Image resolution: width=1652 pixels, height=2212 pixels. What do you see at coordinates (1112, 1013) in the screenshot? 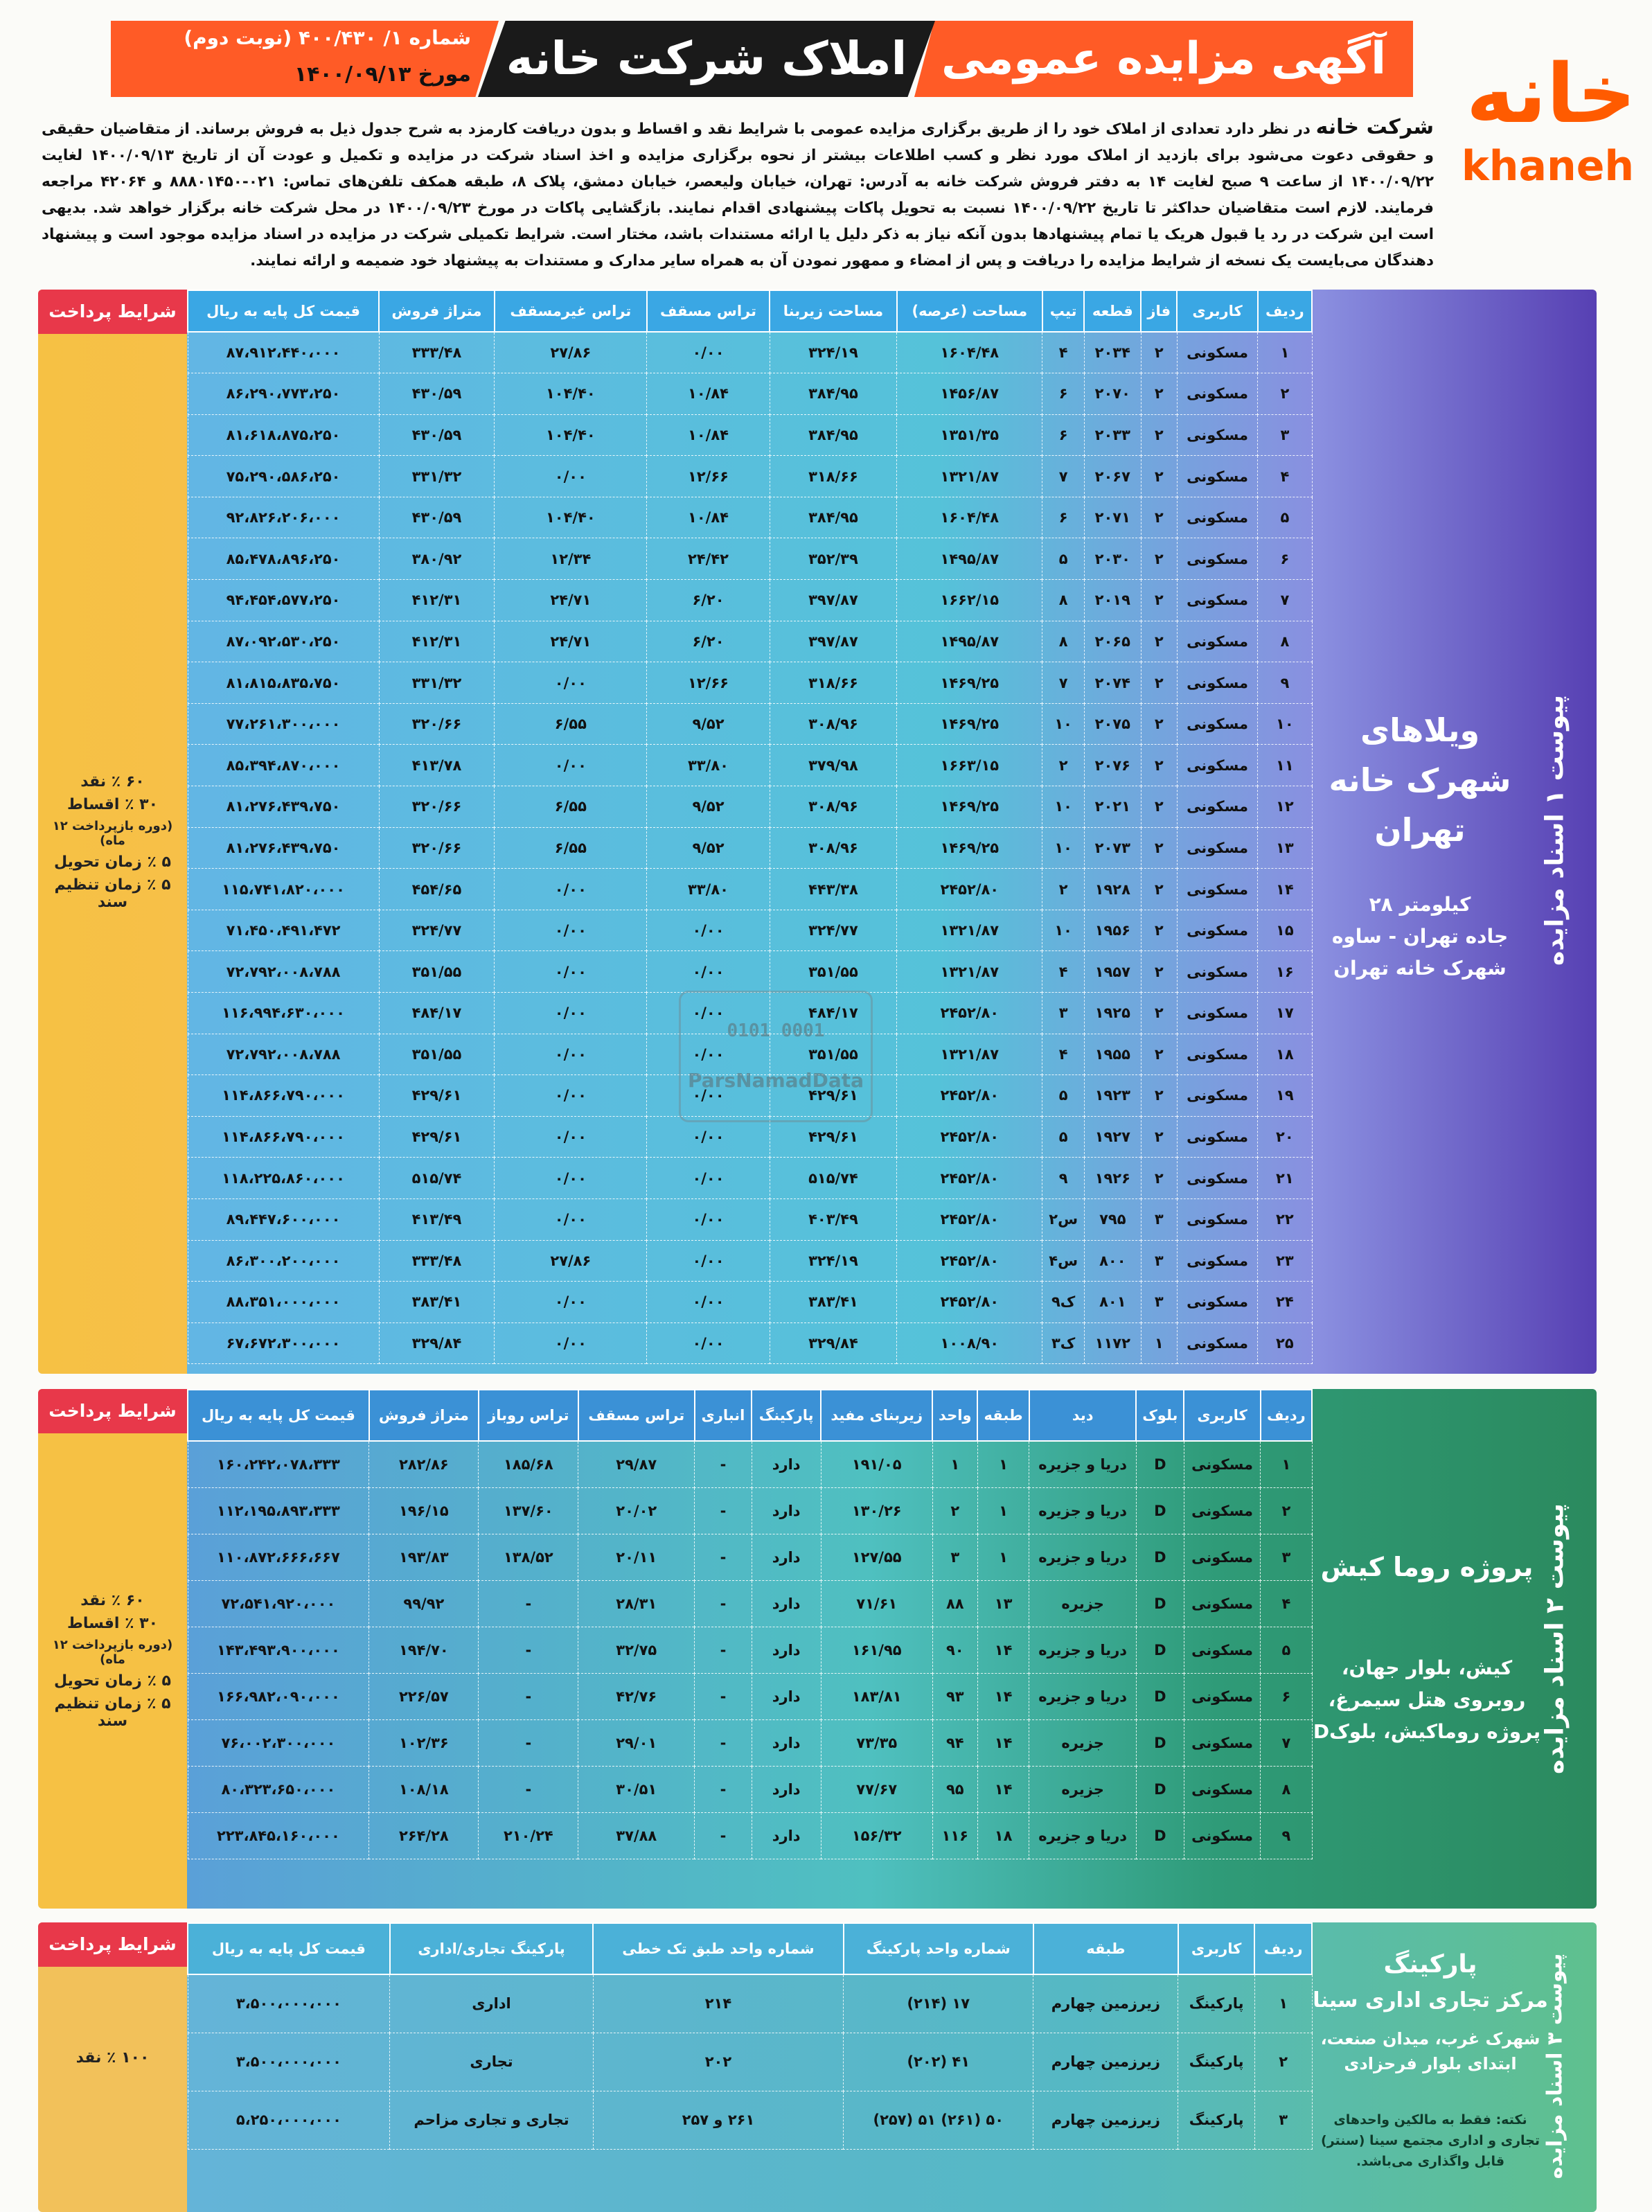
I see `table-cell: ۱۹۲۵` at bounding box center [1112, 1013].